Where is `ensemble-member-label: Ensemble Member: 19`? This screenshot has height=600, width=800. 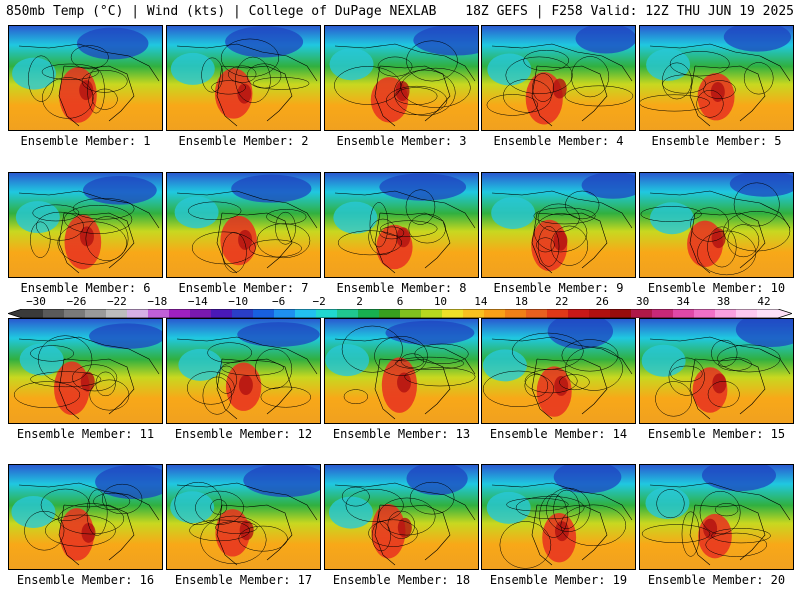
ensemble-member-label: Ensemble Member: 19 is located at coordinates (558, 580).